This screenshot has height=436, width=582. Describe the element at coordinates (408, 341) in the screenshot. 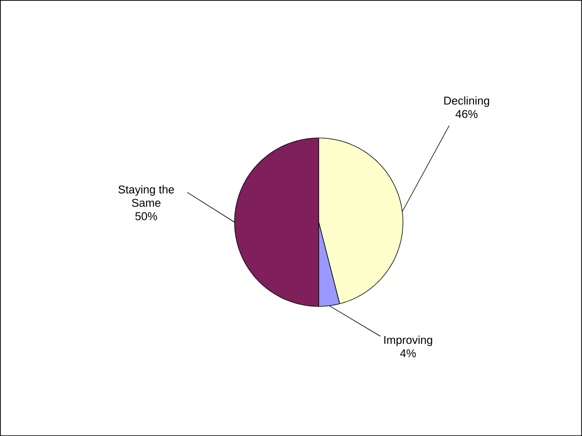

I see `slice-label: Improving` at that location.